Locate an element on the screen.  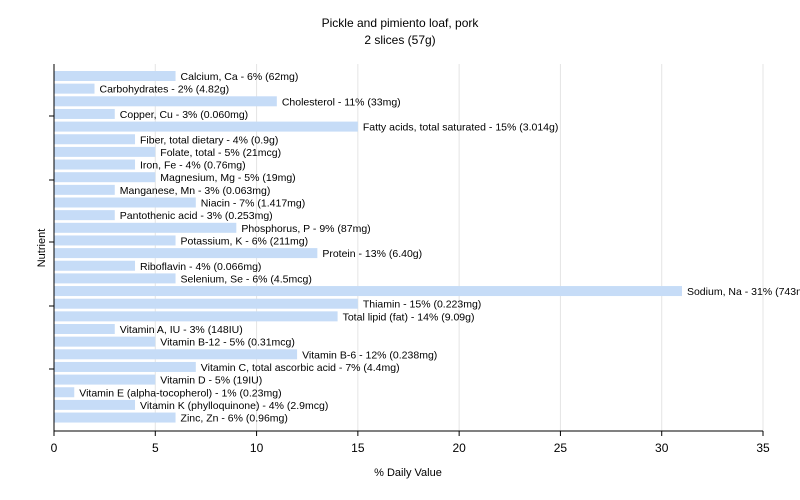
bar-data-label: Iron, Fe - 4% (0.76mg) is located at coordinates (193, 166).